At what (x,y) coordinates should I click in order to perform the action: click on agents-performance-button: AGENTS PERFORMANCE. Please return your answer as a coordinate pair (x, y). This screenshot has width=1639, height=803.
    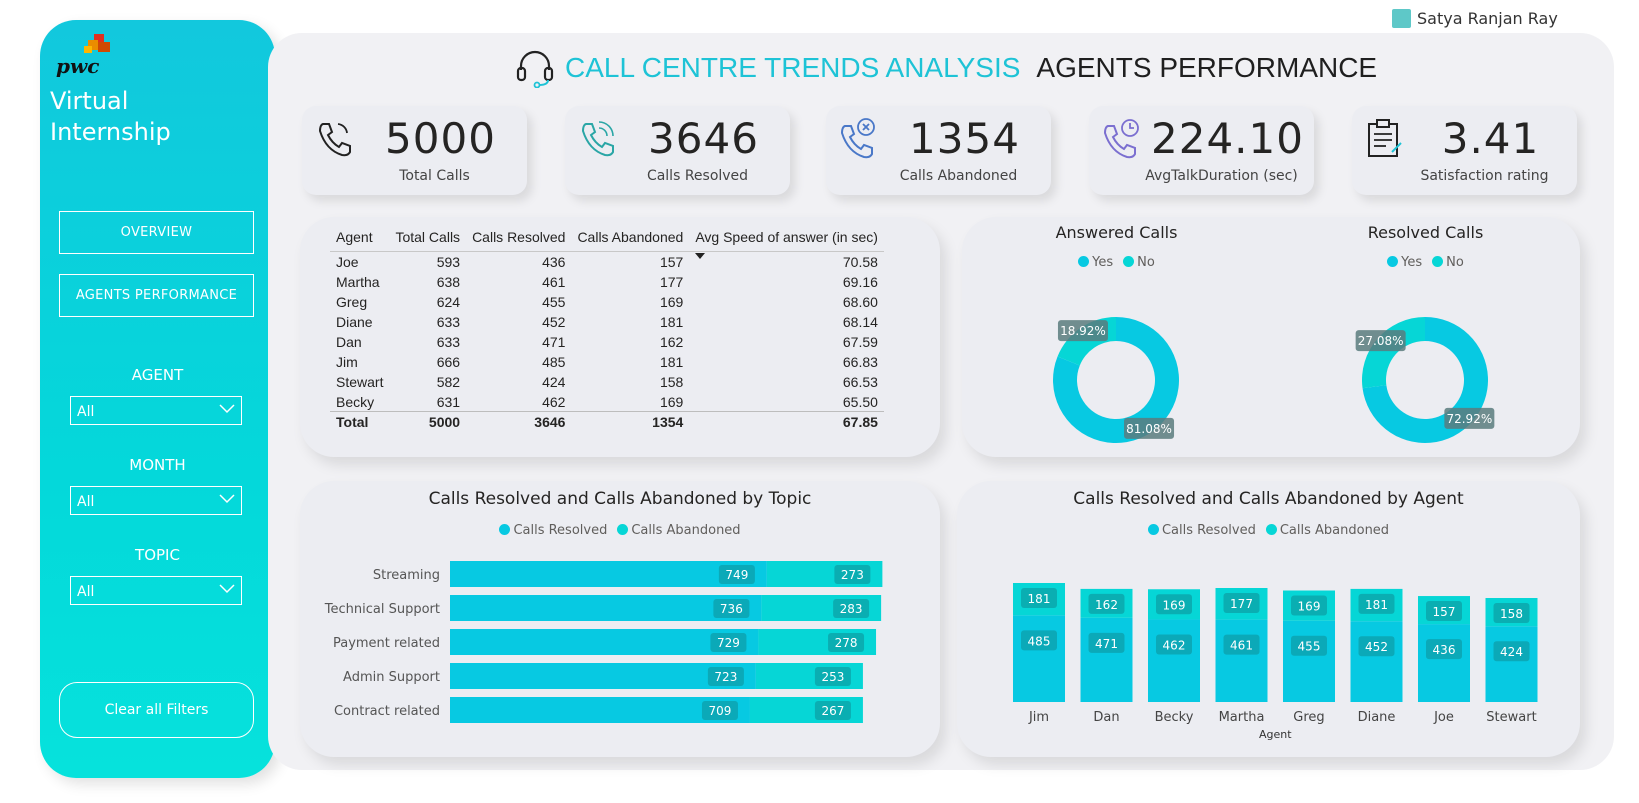
    Looking at the image, I should click on (156, 295).